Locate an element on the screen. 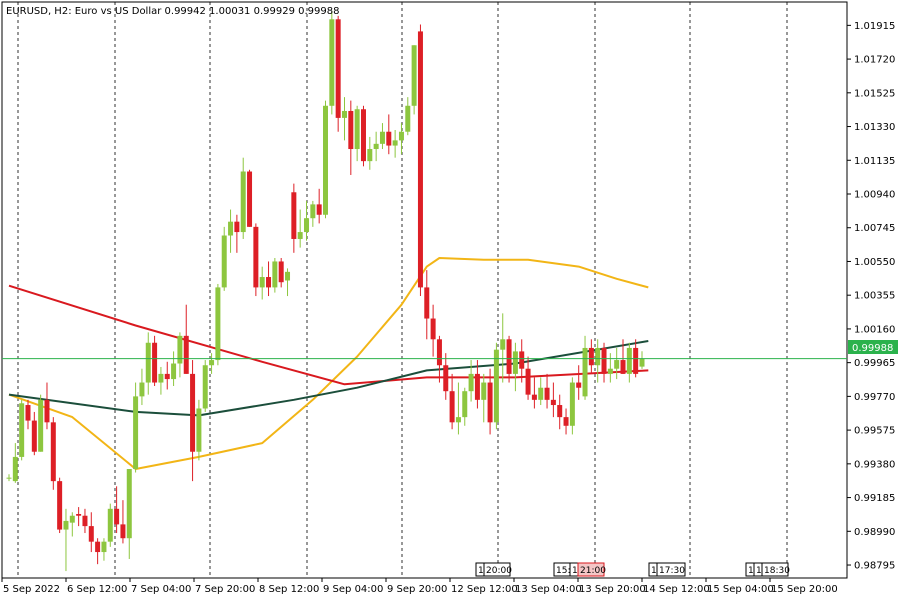 The height and width of the screenshot is (600, 900). y-tick-label: 1.00745 is located at coordinates (874, 228).